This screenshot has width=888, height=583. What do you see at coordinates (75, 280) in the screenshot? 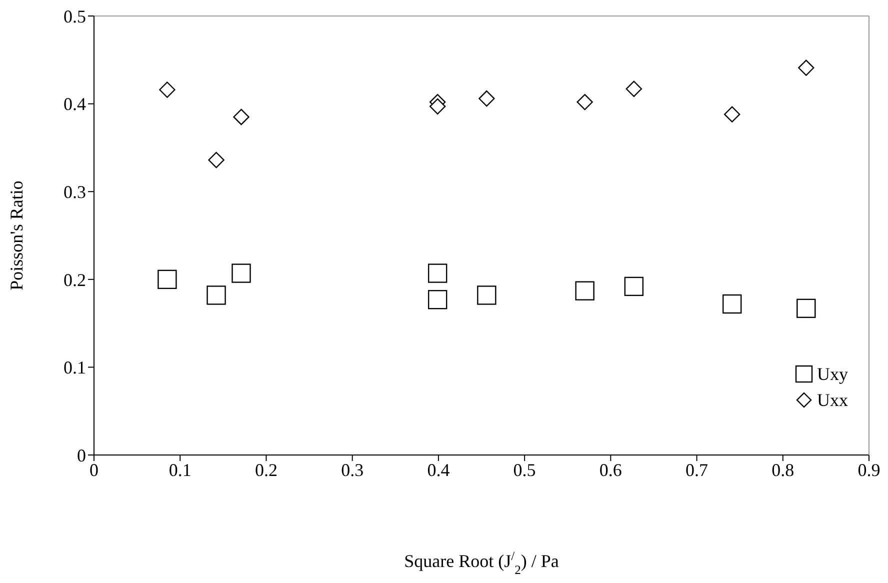
I see `y-tick-label: 0.2` at bounding box center [75, 280].